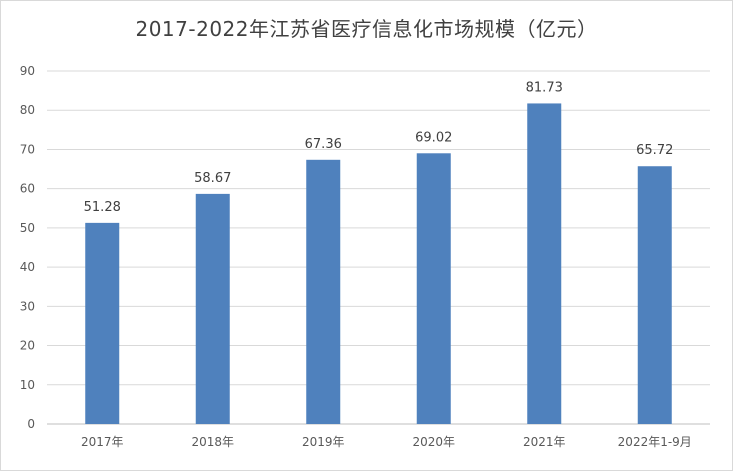 The image size is (733, 471). What do you see at coordinates (27, 189) in the screenshot?
I see `y-tick-label-60: 60` at bounding box center [27, 189].